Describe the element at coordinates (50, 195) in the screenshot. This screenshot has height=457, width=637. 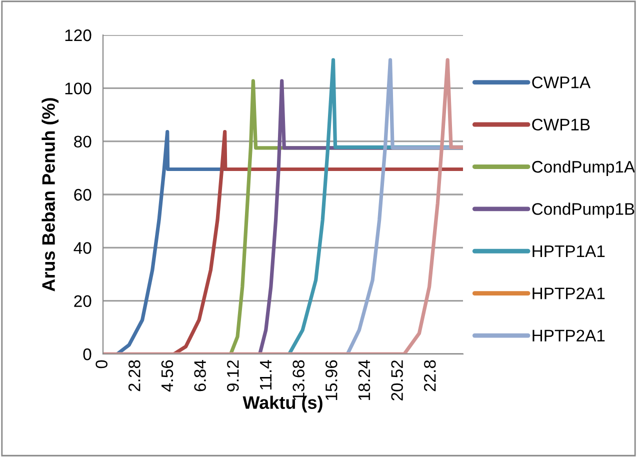
I see `y-axis-title: Arus Beban Penuh (%)` at that location.